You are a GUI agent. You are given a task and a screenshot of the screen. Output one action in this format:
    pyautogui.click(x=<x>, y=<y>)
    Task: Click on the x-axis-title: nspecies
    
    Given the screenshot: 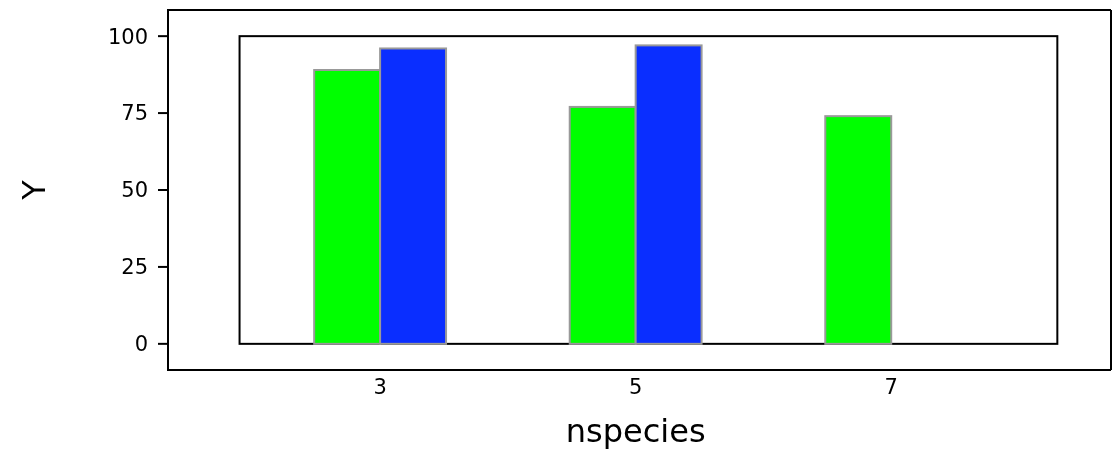 What is the action you would take?
    pyautogui.click(x=635, y=431)
    